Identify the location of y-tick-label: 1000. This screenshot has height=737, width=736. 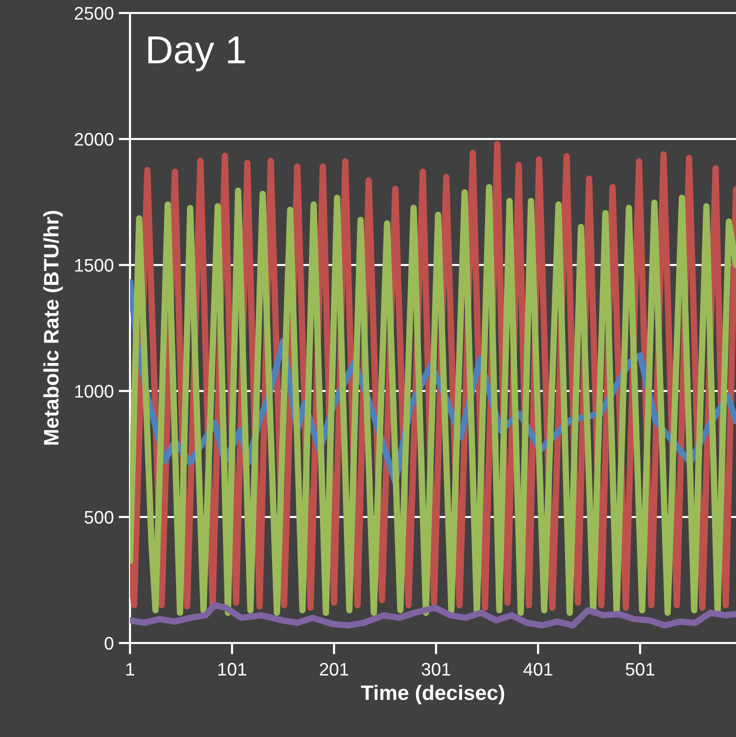
(94, 391).